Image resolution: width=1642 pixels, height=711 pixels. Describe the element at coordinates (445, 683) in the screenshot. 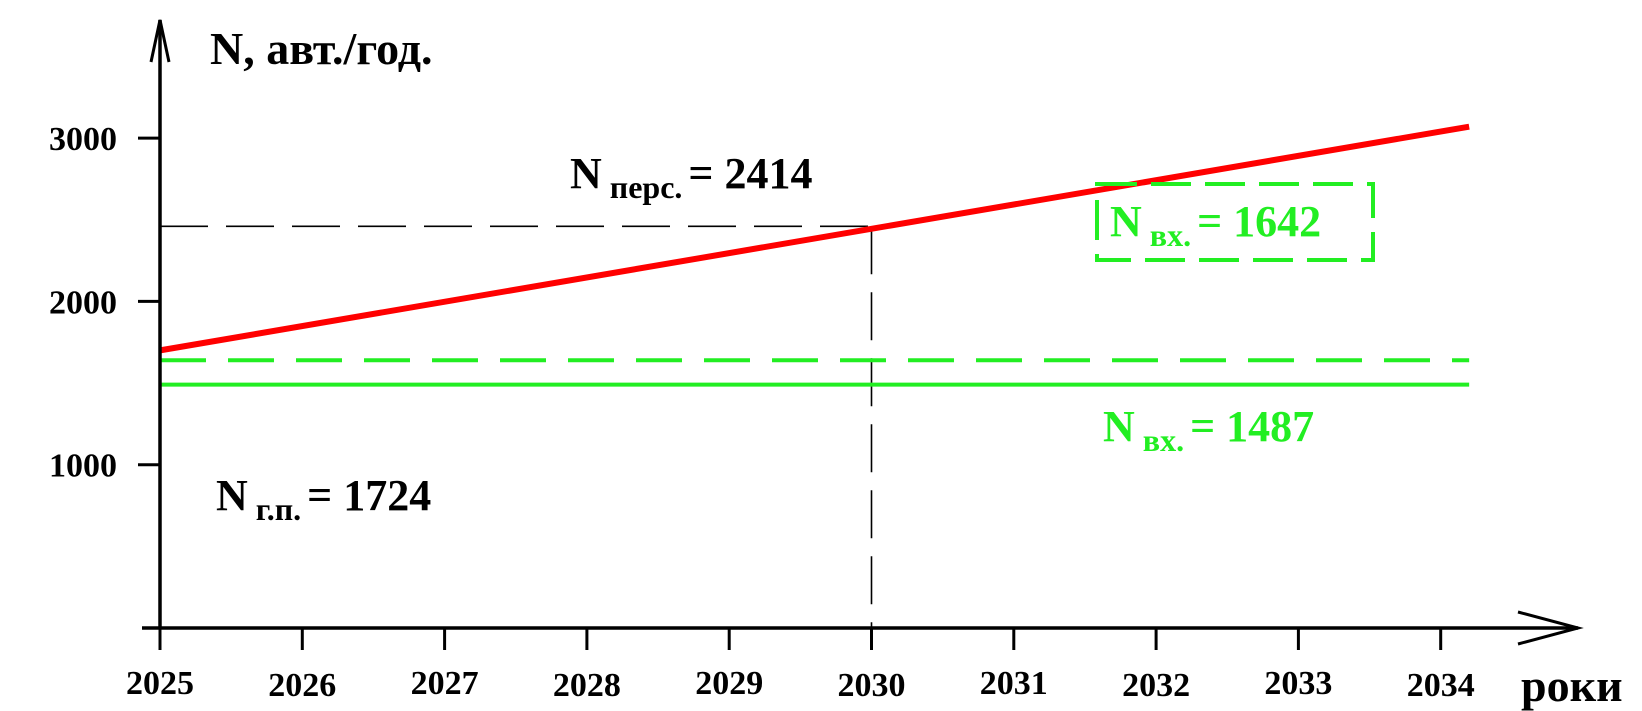

I see `x-tick-label: 2027` at that location.